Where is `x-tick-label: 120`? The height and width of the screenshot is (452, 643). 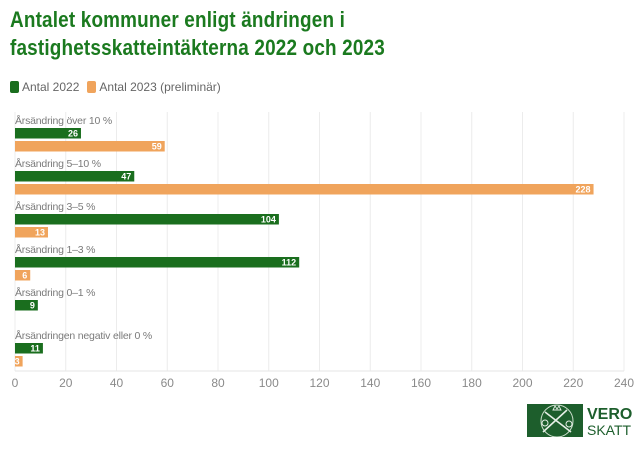 x-tick-label: 120 is located at coordinates (319, 383).